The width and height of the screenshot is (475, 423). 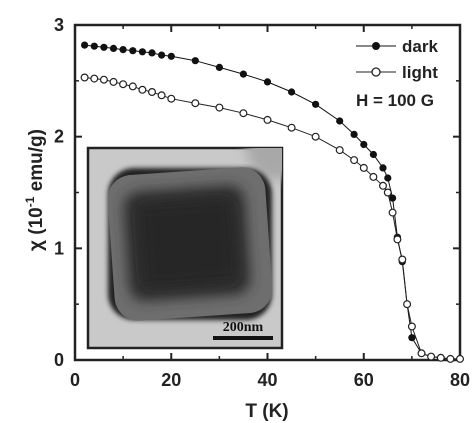 I want to click on scale-bar-label: 200nm, so click(x=243, y=327).